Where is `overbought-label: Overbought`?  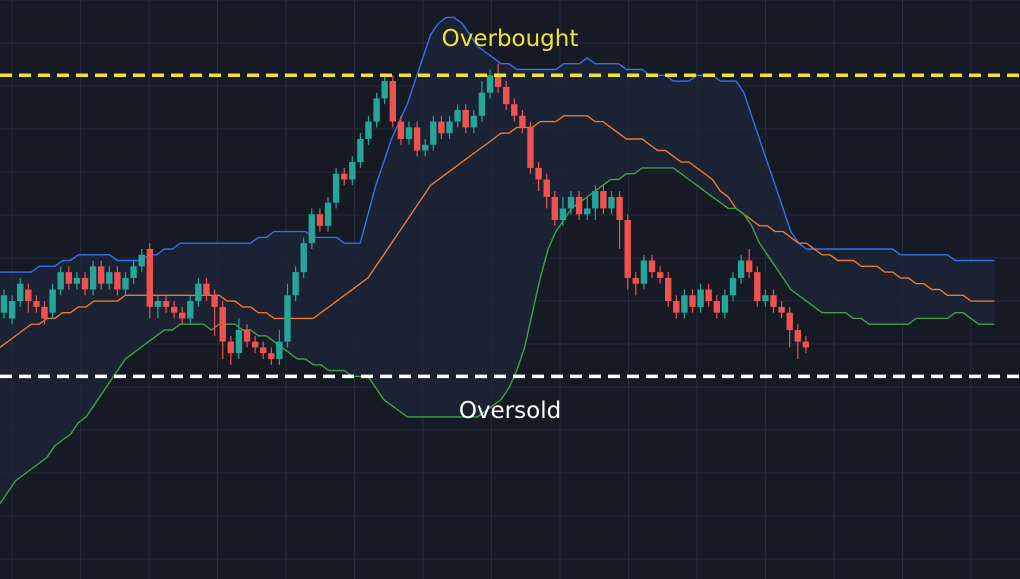 overbought-label: Overbought is located at coordinates (510, 39).